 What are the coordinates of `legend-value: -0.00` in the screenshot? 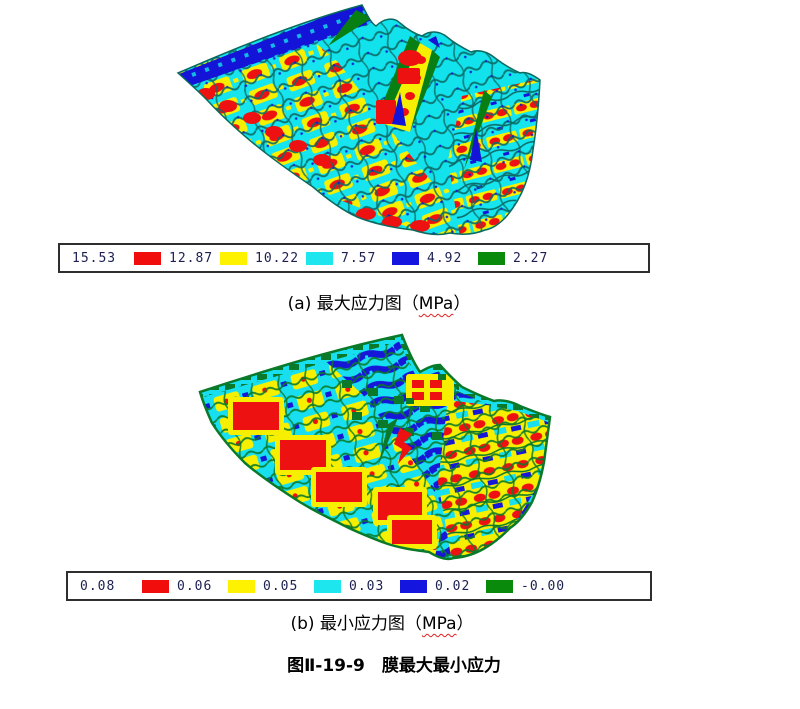 It's located at (543, 586).